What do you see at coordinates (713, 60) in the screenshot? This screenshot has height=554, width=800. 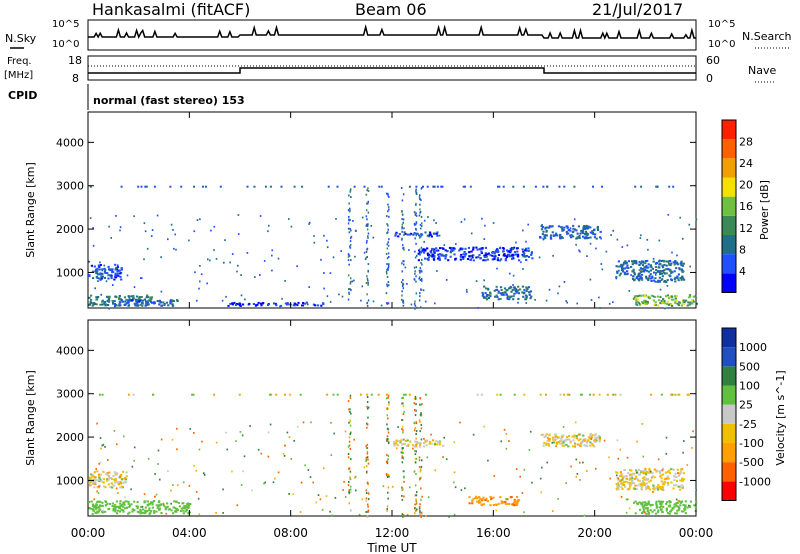 I see `nave-tick-high: 60` at bounding box center [713, 60].